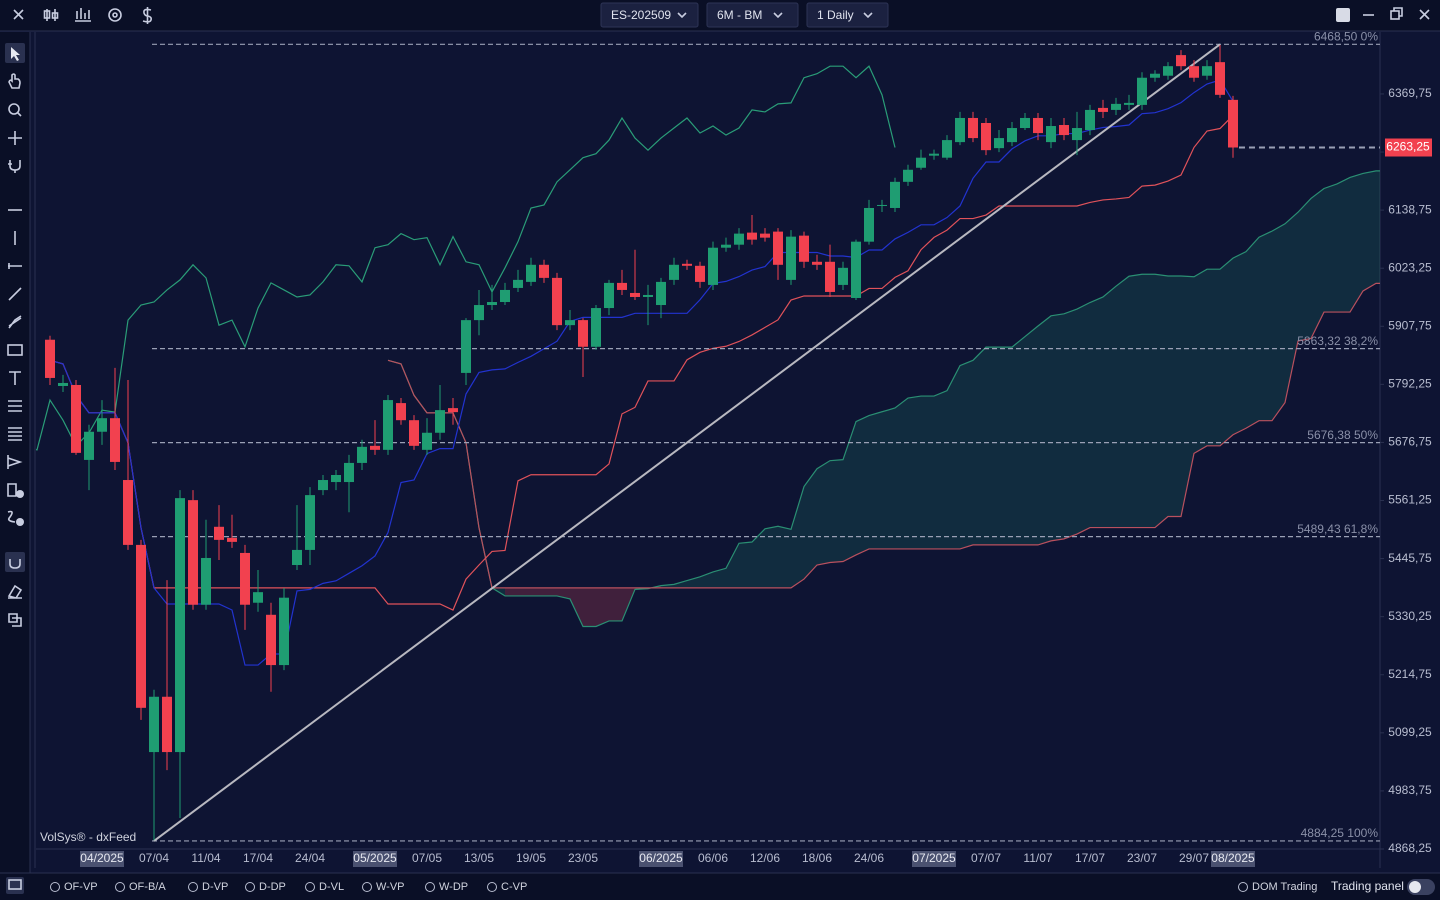 The width and height of the screenshot is (1440, 900). I want to click on magnet-tool, so click(14, 166).